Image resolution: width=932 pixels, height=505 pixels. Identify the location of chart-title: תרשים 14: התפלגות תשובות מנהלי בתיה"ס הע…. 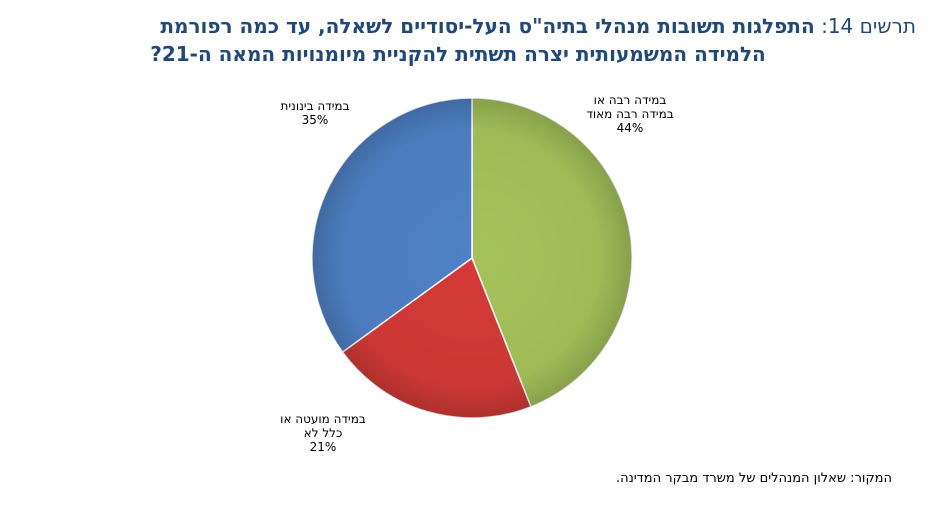
(458, 40).